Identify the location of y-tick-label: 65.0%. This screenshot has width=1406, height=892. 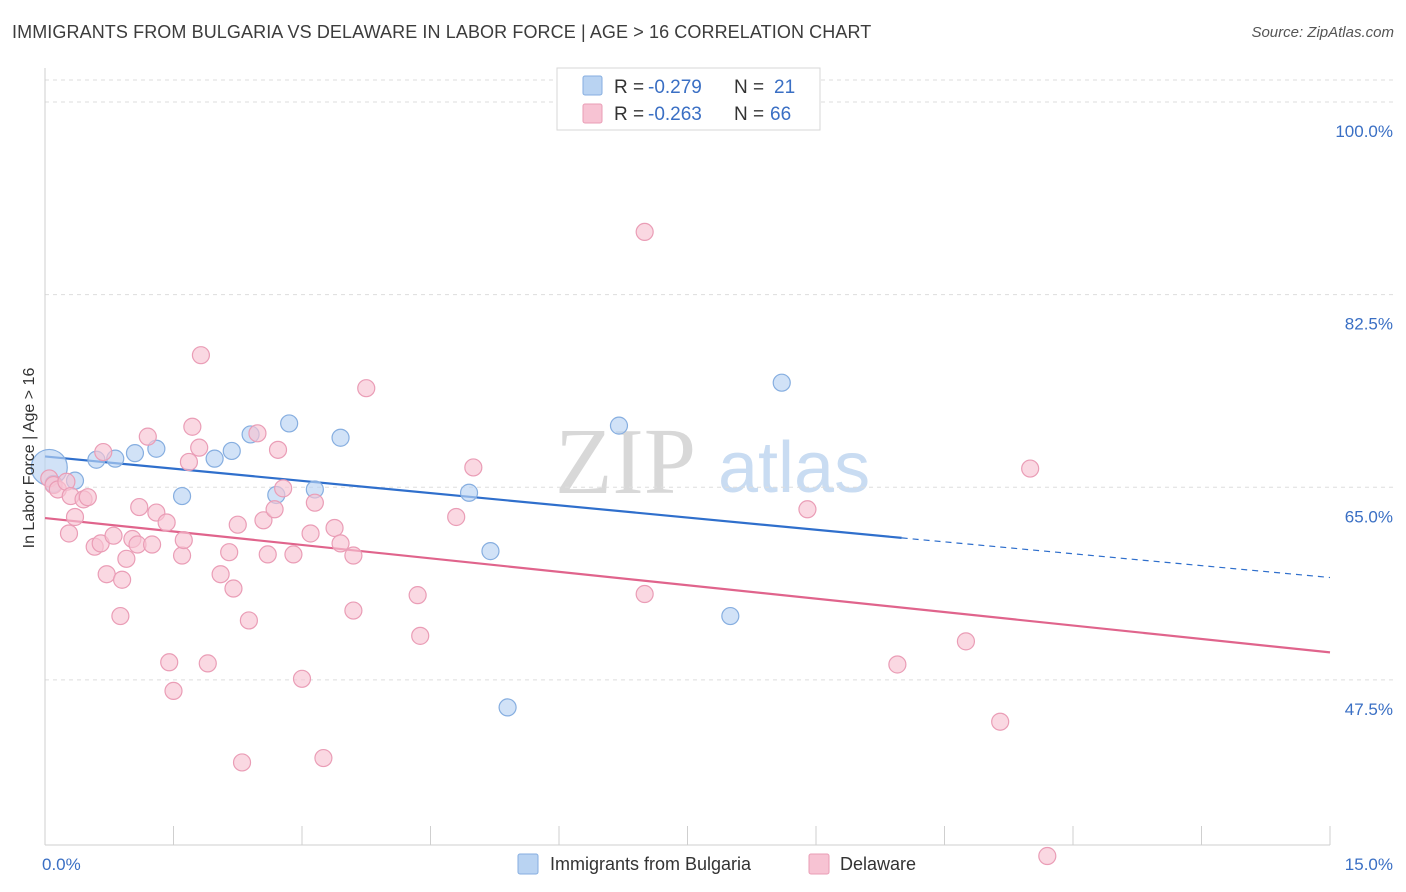
(1369, 516).